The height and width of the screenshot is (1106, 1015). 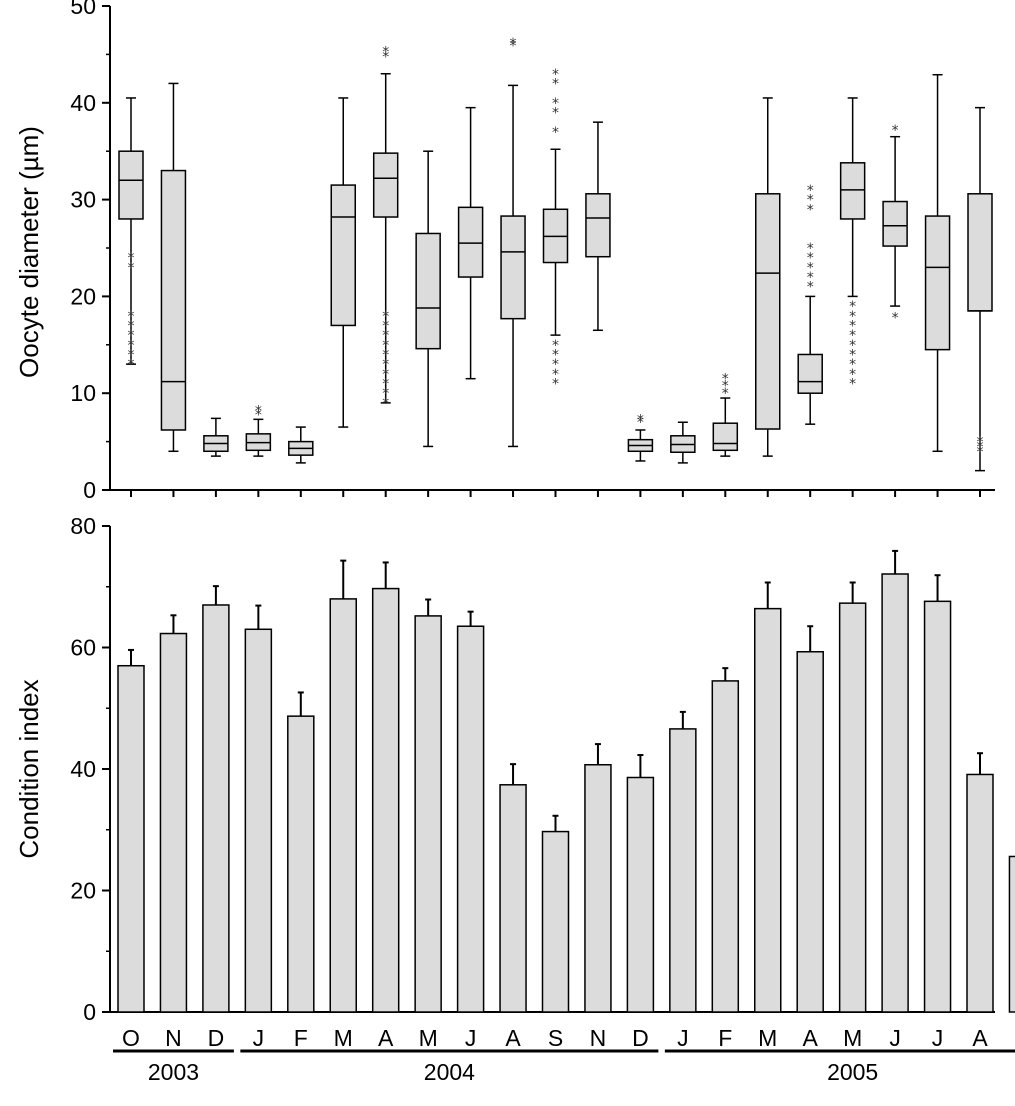 I want to click on month-tick-label: F, so click(x=301, y=1038).